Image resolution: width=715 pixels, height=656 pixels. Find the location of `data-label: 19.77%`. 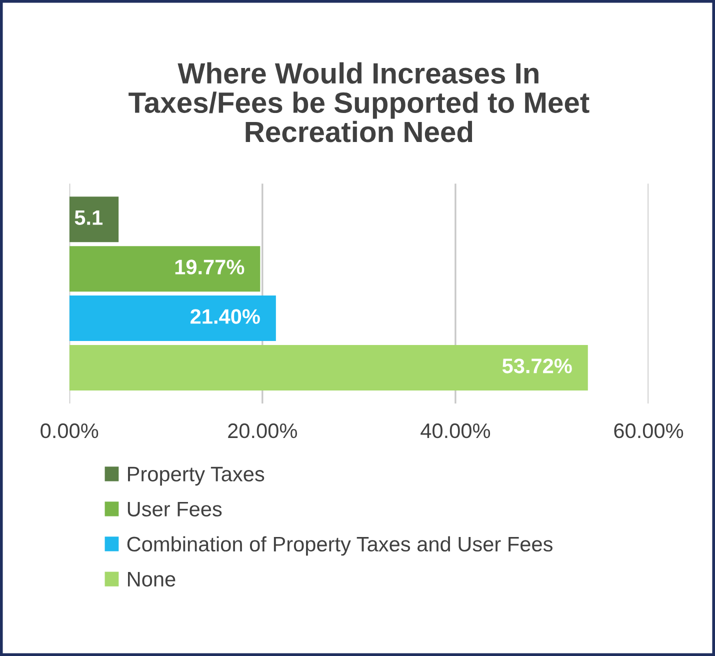

data-label: 19.77% is located at coordinates (209, 267).